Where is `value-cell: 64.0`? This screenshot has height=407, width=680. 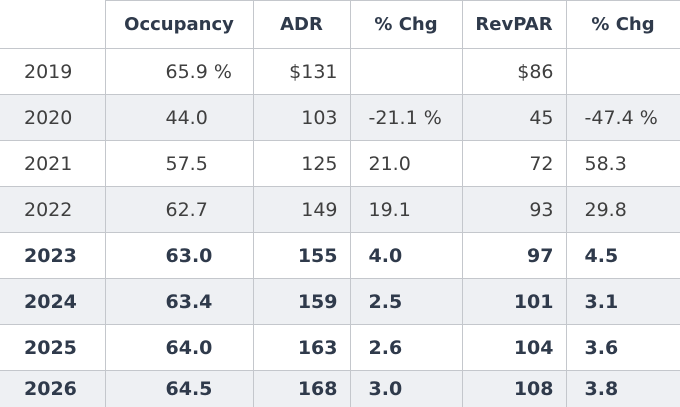
value-cell: 64.0 is located at coordinates (179, 347).